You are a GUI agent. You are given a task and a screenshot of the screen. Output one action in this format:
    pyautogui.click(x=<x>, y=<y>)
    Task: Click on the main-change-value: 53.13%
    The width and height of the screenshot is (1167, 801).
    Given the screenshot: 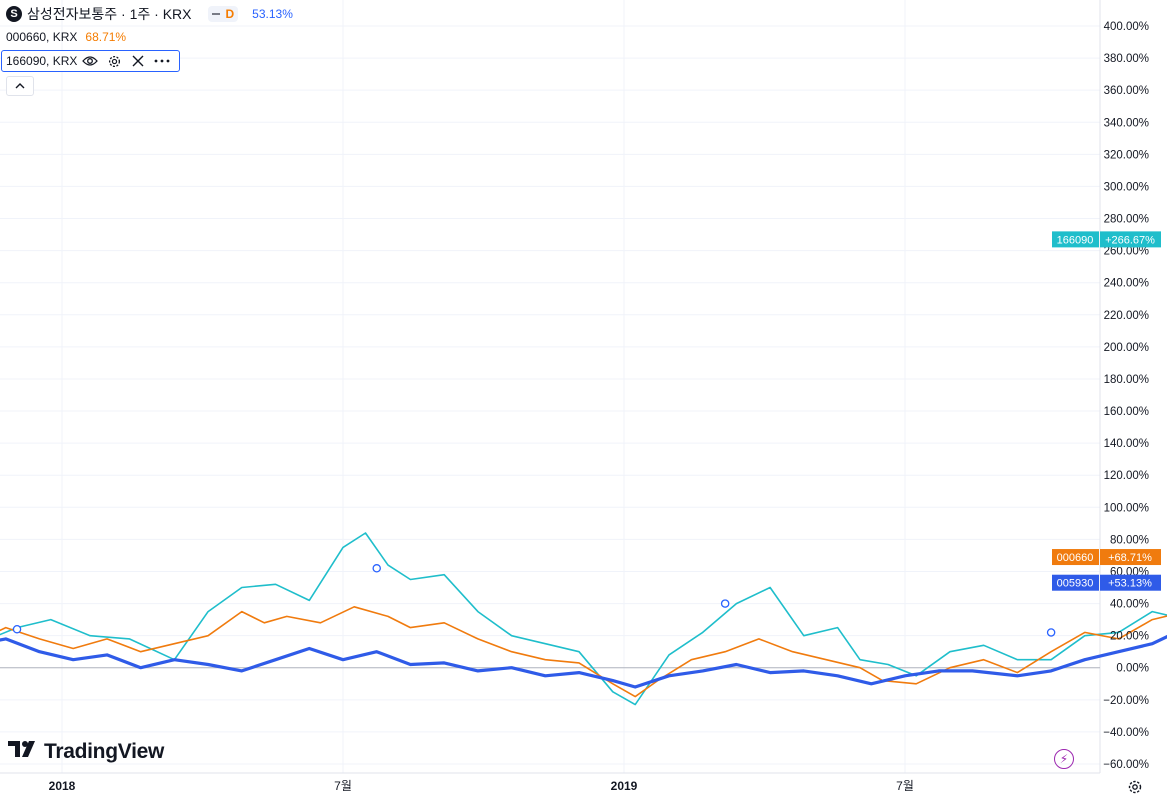 What is the action you would take?
    pyautogui.click(x=272, y=14)
    